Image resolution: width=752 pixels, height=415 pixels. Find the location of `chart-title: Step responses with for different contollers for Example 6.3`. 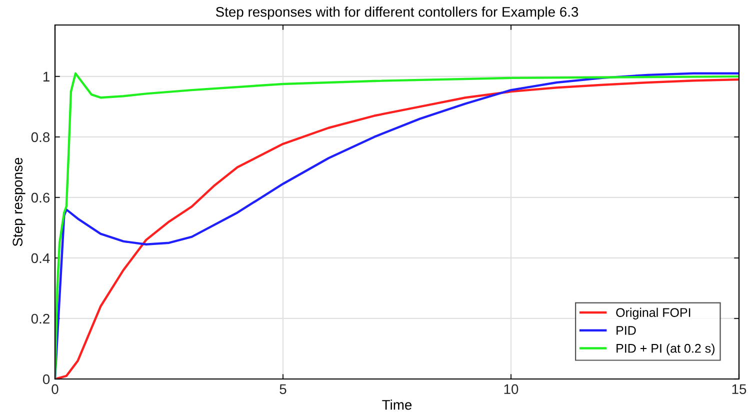

chart-title: Step responses with for different contollers for Example 6.3 is located at coordinates (397, 13).